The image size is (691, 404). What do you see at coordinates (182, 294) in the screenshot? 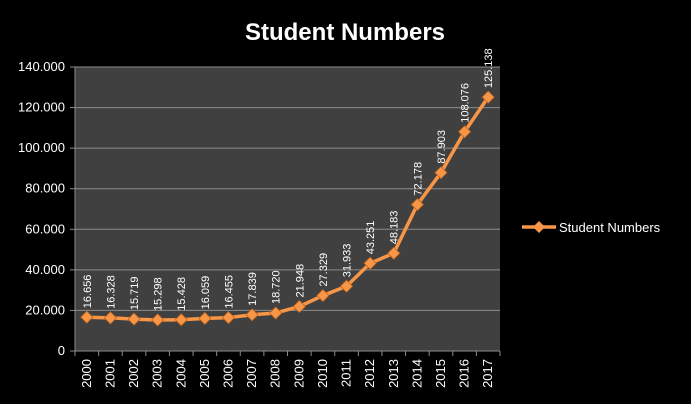
I see `data-label: 15.428` at bounding box center [182, 294].